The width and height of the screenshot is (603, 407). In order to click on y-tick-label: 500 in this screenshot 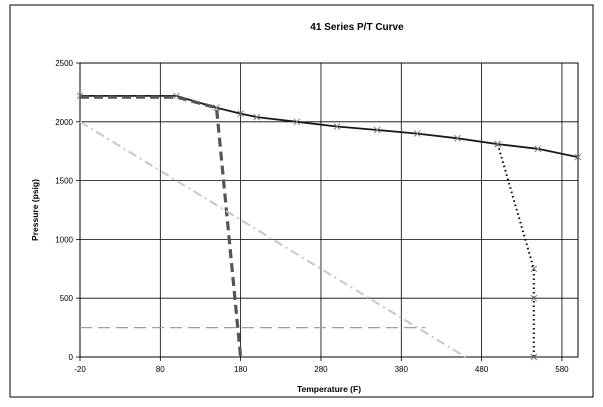, I will do `click(67, 298)`.